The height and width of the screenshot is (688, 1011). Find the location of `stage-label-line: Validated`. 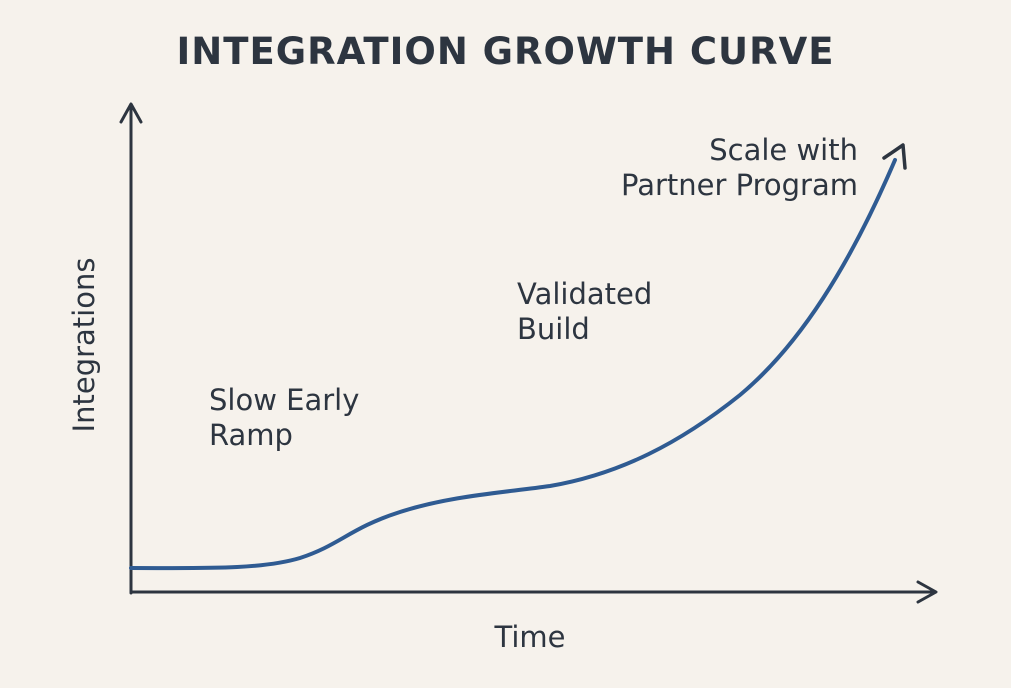

stage-label-line: Validated is located at coordinates (585, 294).